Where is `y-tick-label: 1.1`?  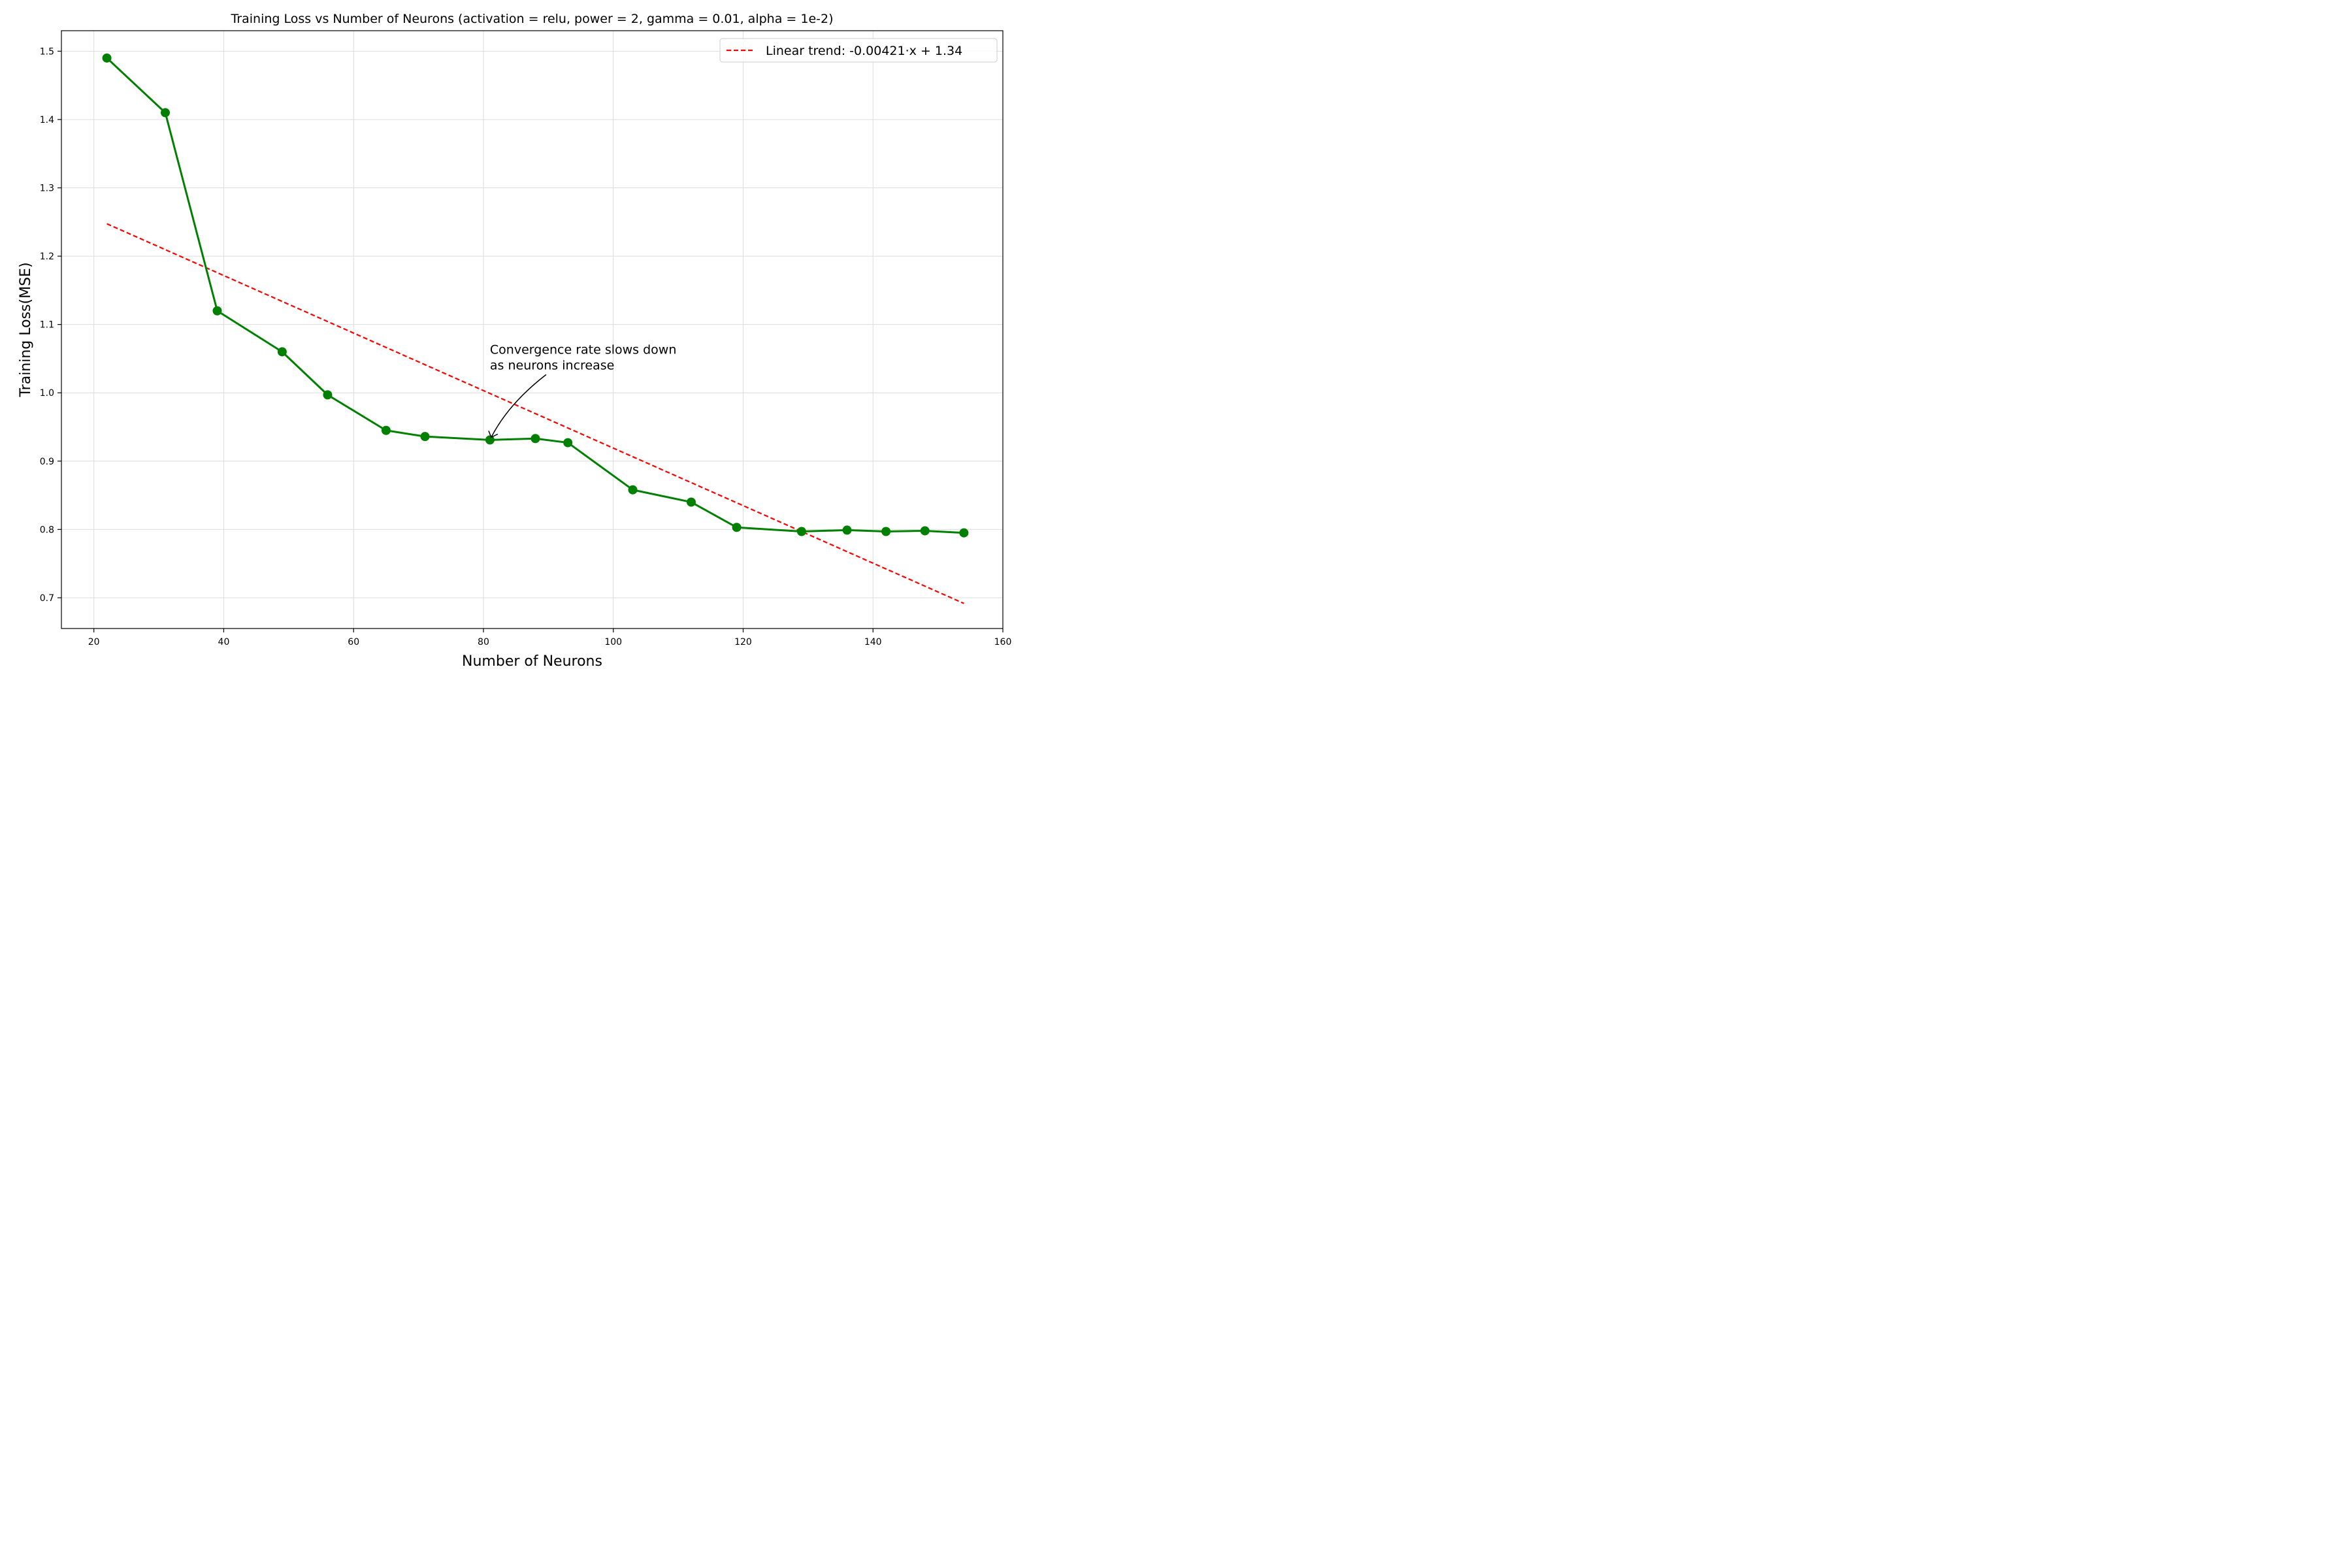 y-tick-label: 1.1 is located at coordinates (47, 325).